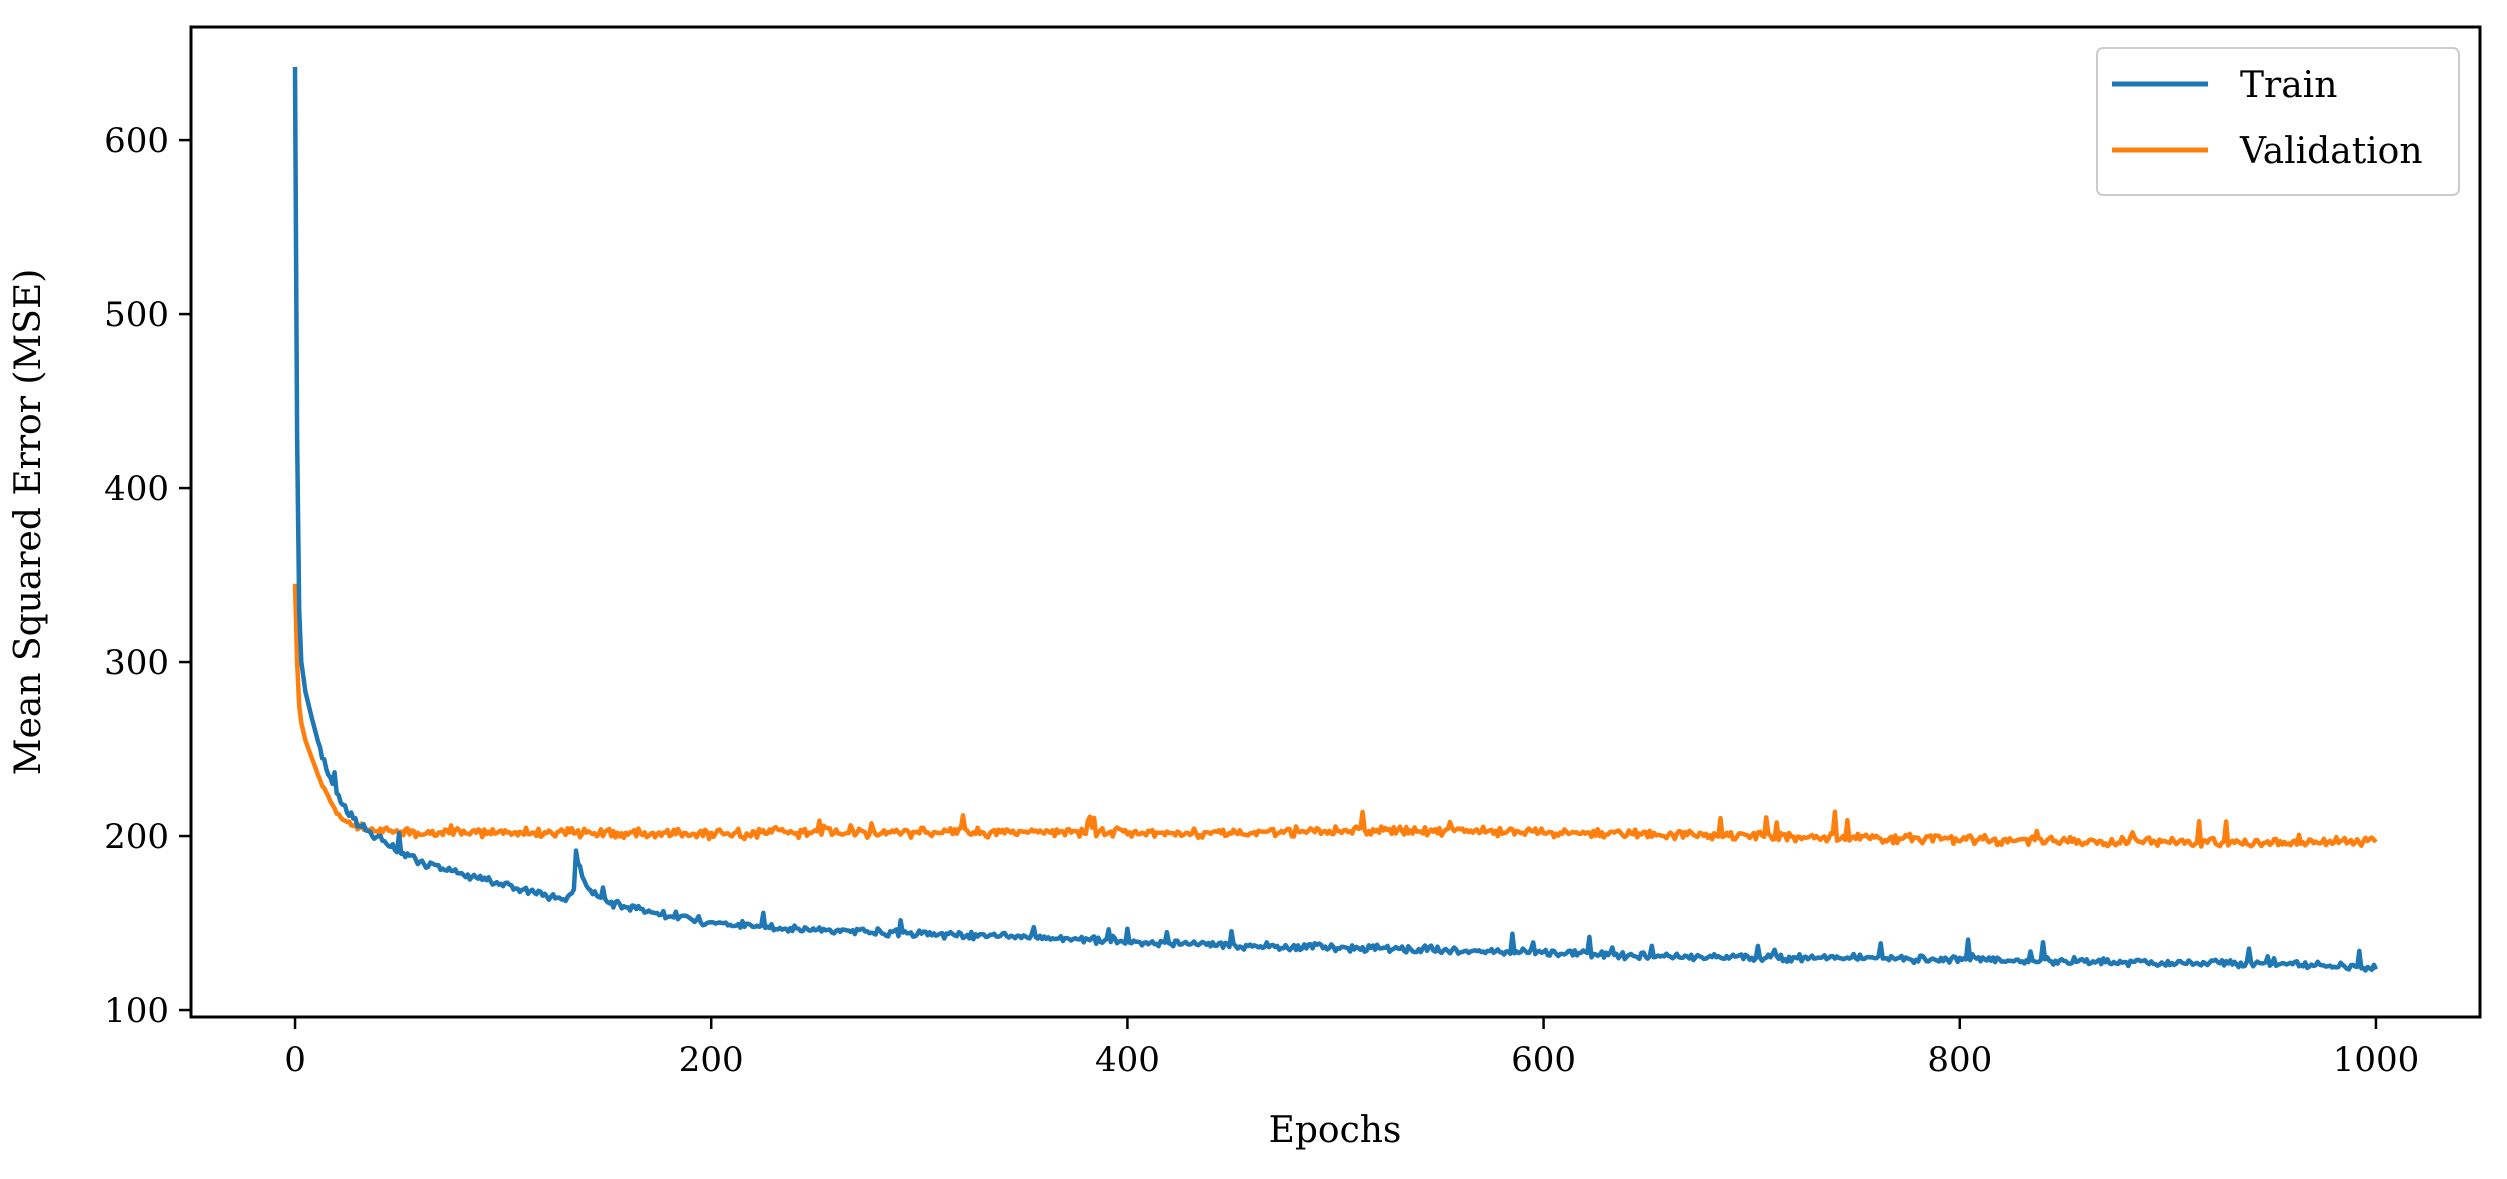 The width and height of the screenshot is (2507, 1179). I want to click on y-tick-label: 400, so click(136, 489).